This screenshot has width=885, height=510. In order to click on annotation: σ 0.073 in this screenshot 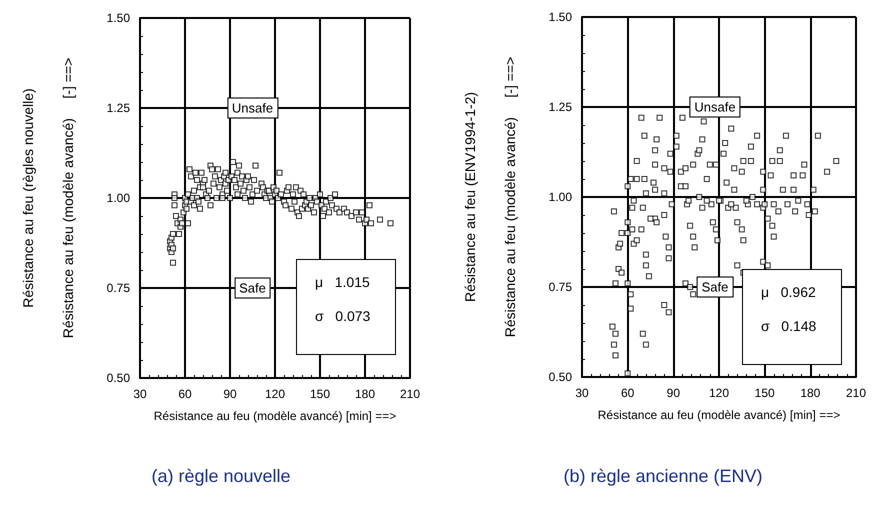, I will do `click(343, 317)`.